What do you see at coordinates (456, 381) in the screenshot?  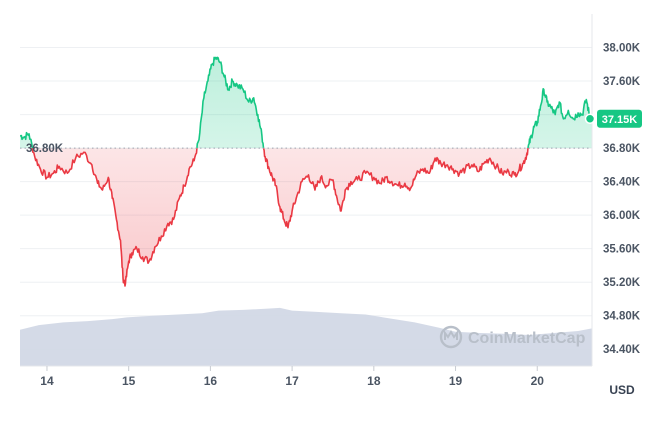 I see `x-tick-label: 19` at bounding box center [456, 381].